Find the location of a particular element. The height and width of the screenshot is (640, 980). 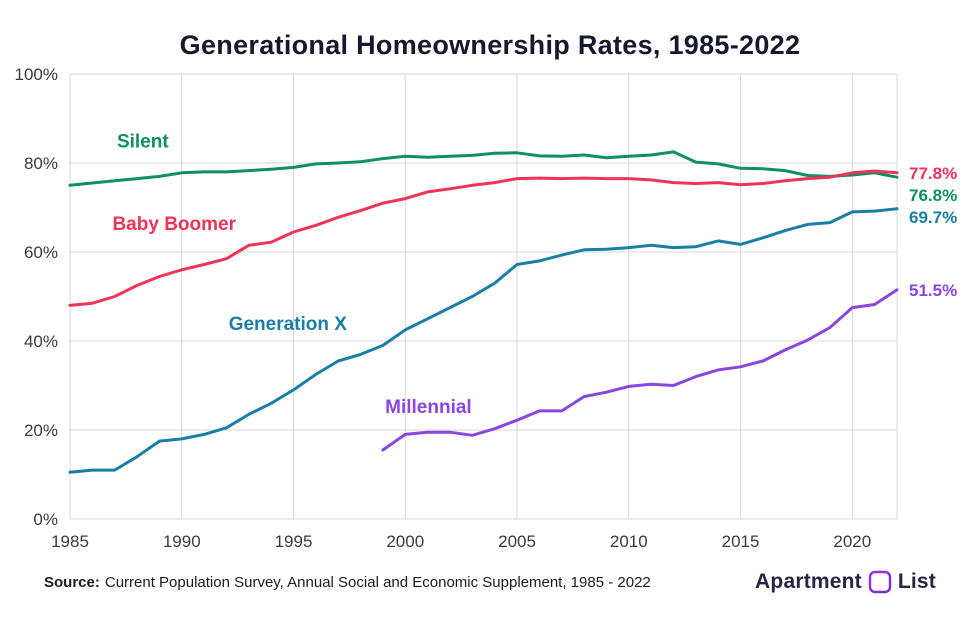

x-axis-tick-label: 2005 is located at coordinates (517, 541).